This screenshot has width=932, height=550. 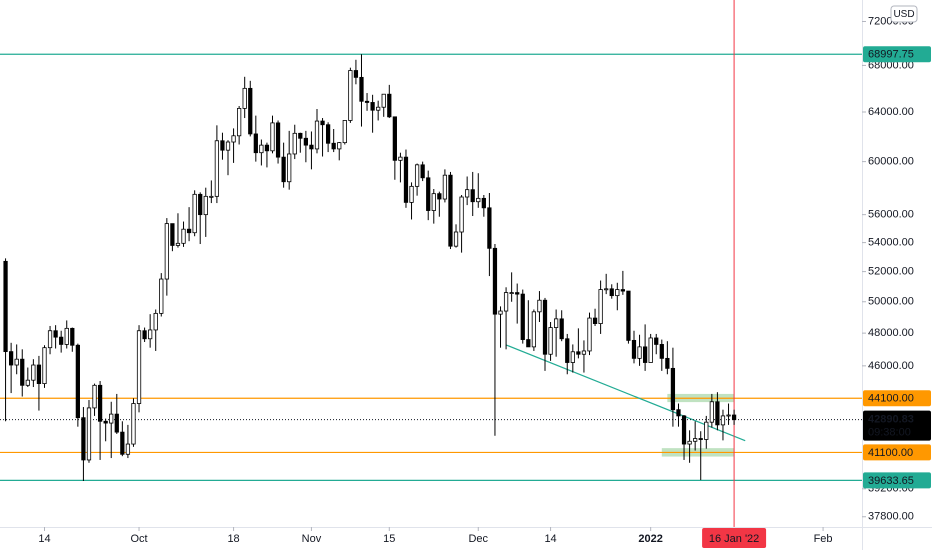 What do you see at coordinates (891, 333) in the screenshot?
I see `y-tick-label: 48000.00` at bounding box center [891, 333].